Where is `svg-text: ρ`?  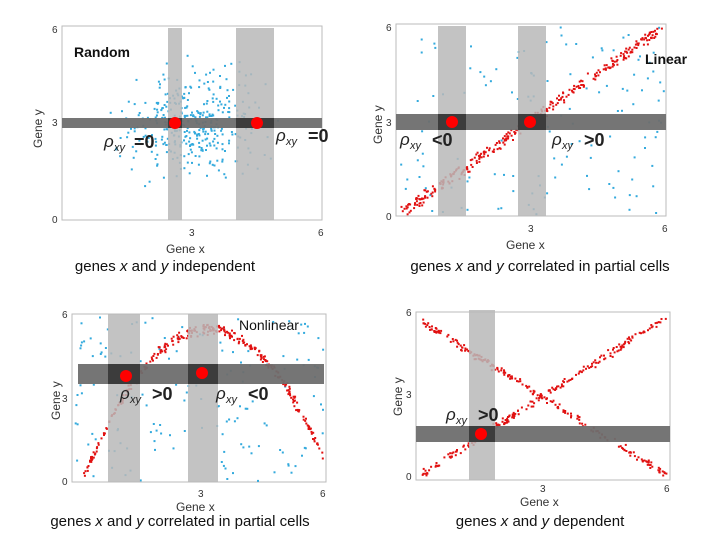
svg-text: ρ is located at coordinates (404, 139).